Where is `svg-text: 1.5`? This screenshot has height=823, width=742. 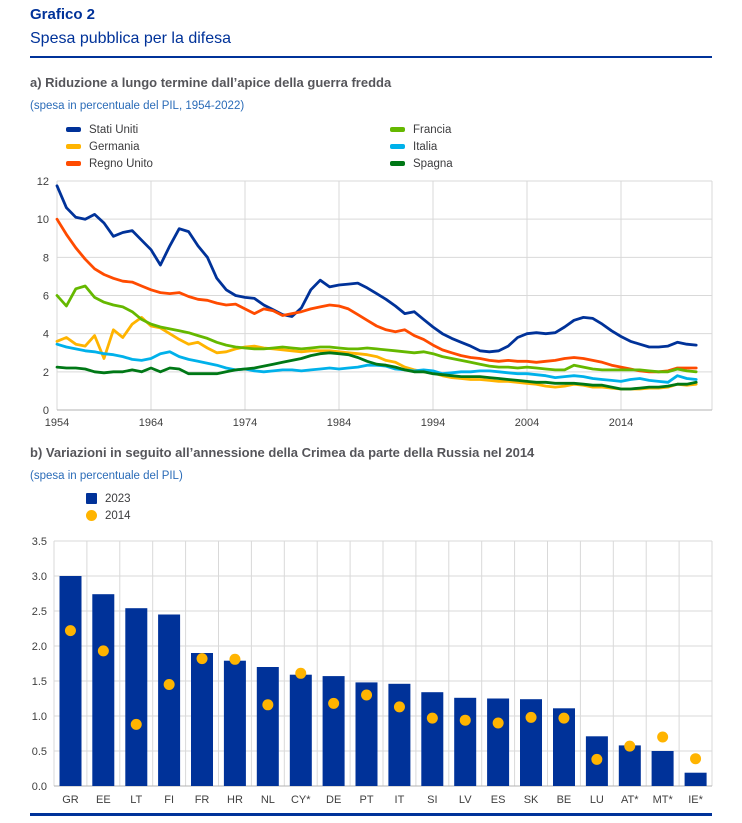 svg-text: 1.5 is located at coordinates (39, 682).